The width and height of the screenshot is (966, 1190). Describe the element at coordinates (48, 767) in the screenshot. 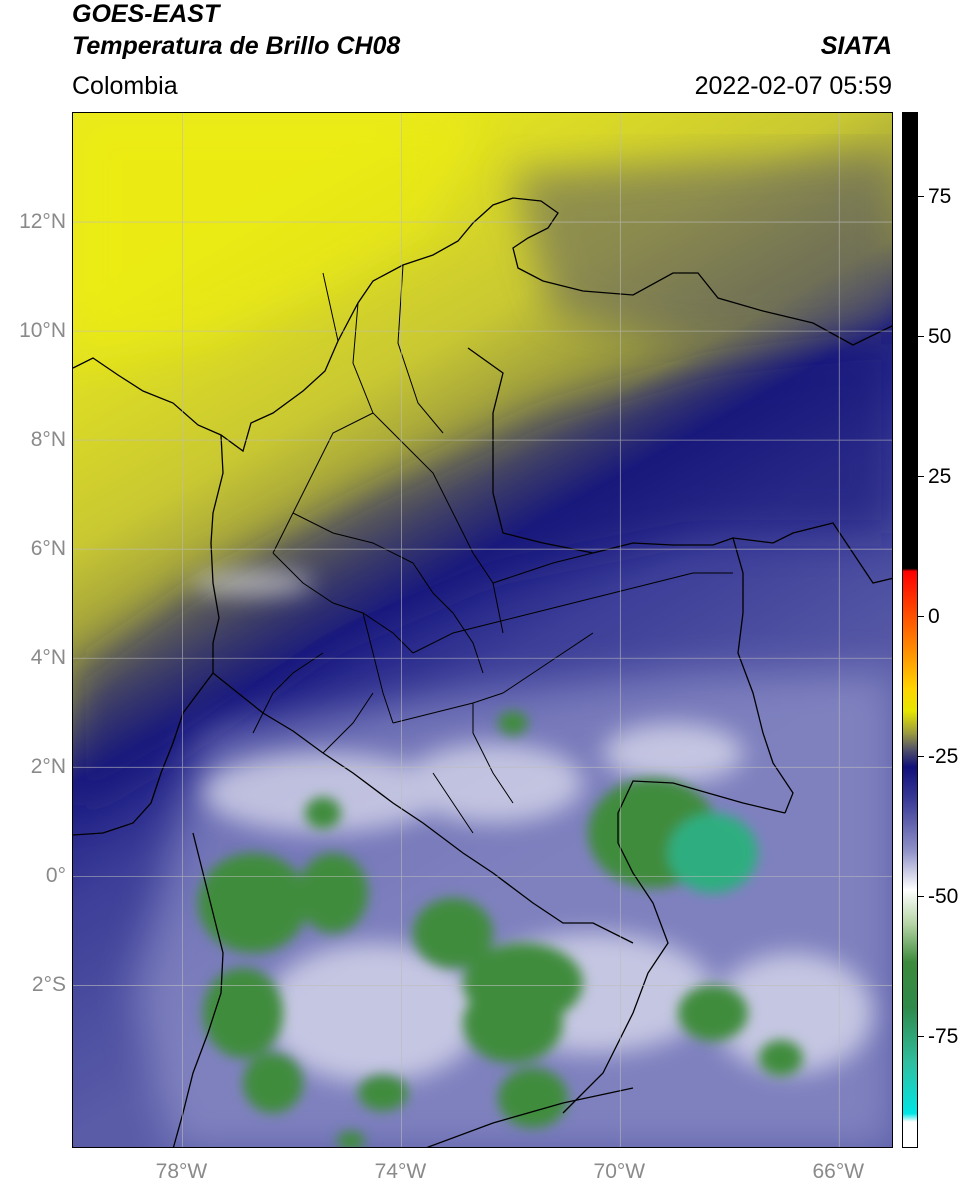

I see `lat-tick-label: 2°N` at that location.